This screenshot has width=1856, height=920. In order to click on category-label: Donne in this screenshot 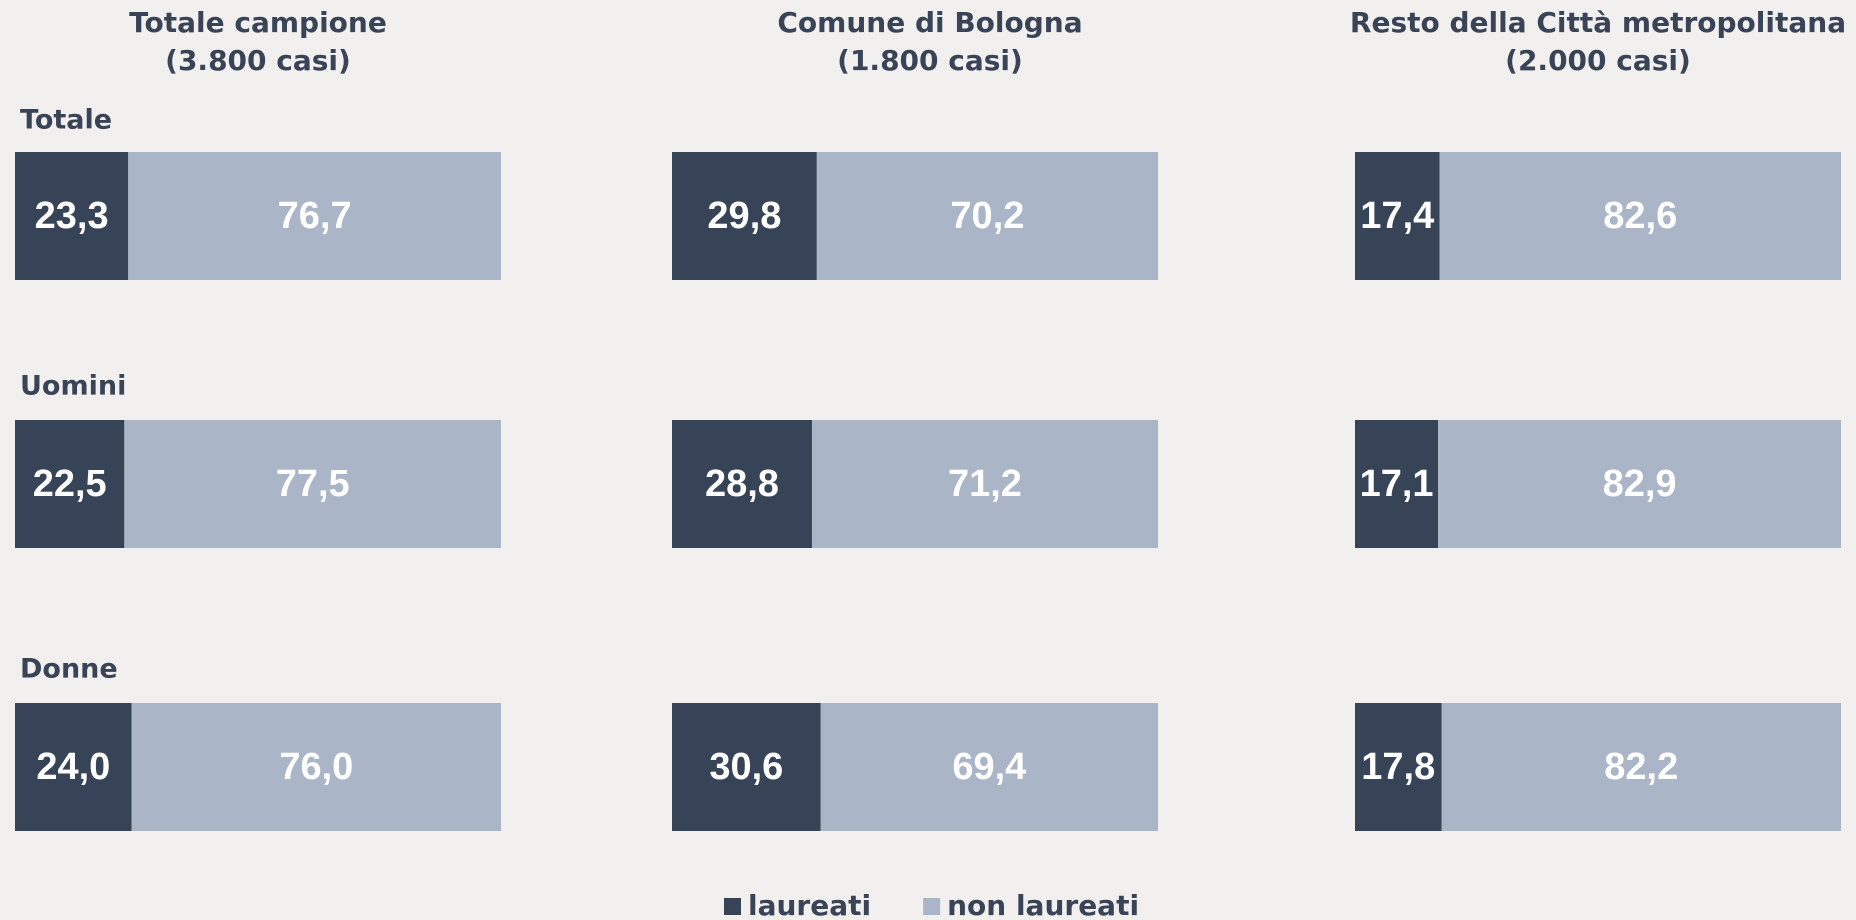, I will do `click(69, 669)`.